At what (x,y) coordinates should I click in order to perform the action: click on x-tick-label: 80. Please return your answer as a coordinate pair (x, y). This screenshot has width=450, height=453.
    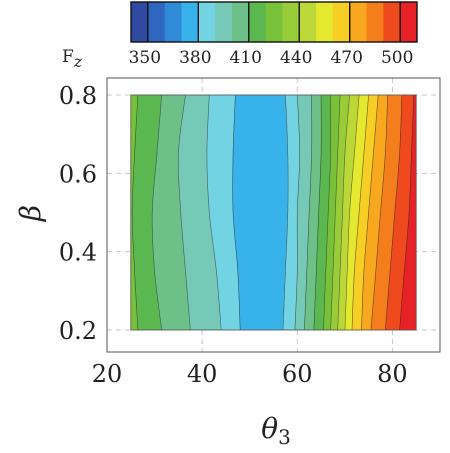
    Looking at the image, I should click on (392, 374).